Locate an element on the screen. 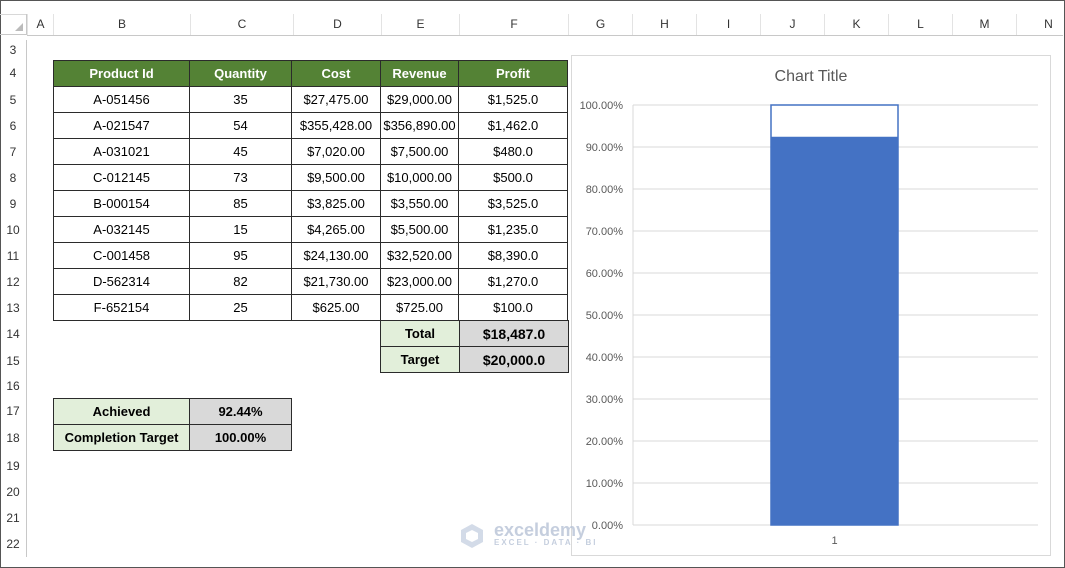  header-cost: Cost is located at coordinates (336, 73).